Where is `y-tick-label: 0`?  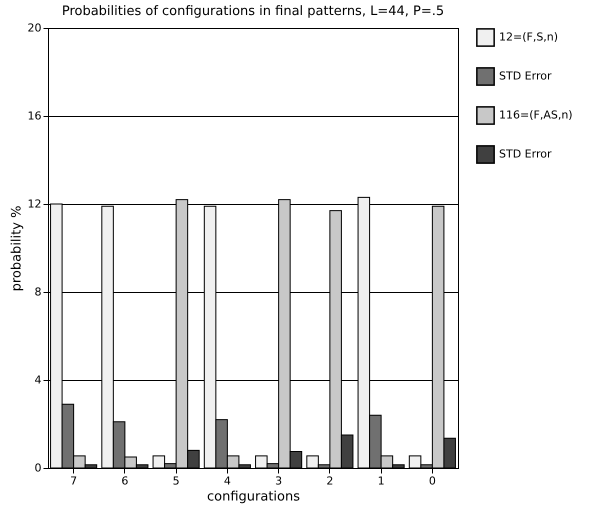
y-tick-label: 0 is located at coordinates (38, 468).